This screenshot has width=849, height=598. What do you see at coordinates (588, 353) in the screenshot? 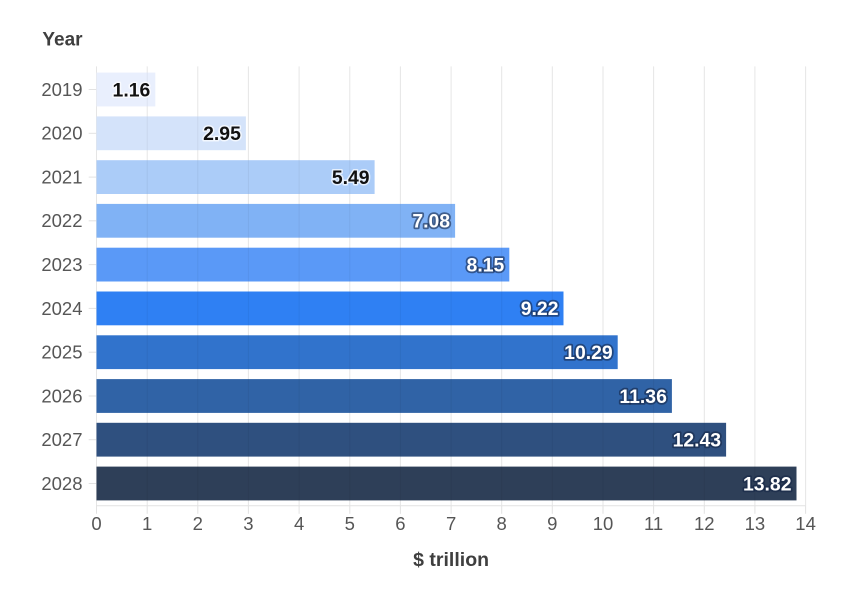
I see `svg-text: 10.29` at bounding box center [588, 353].